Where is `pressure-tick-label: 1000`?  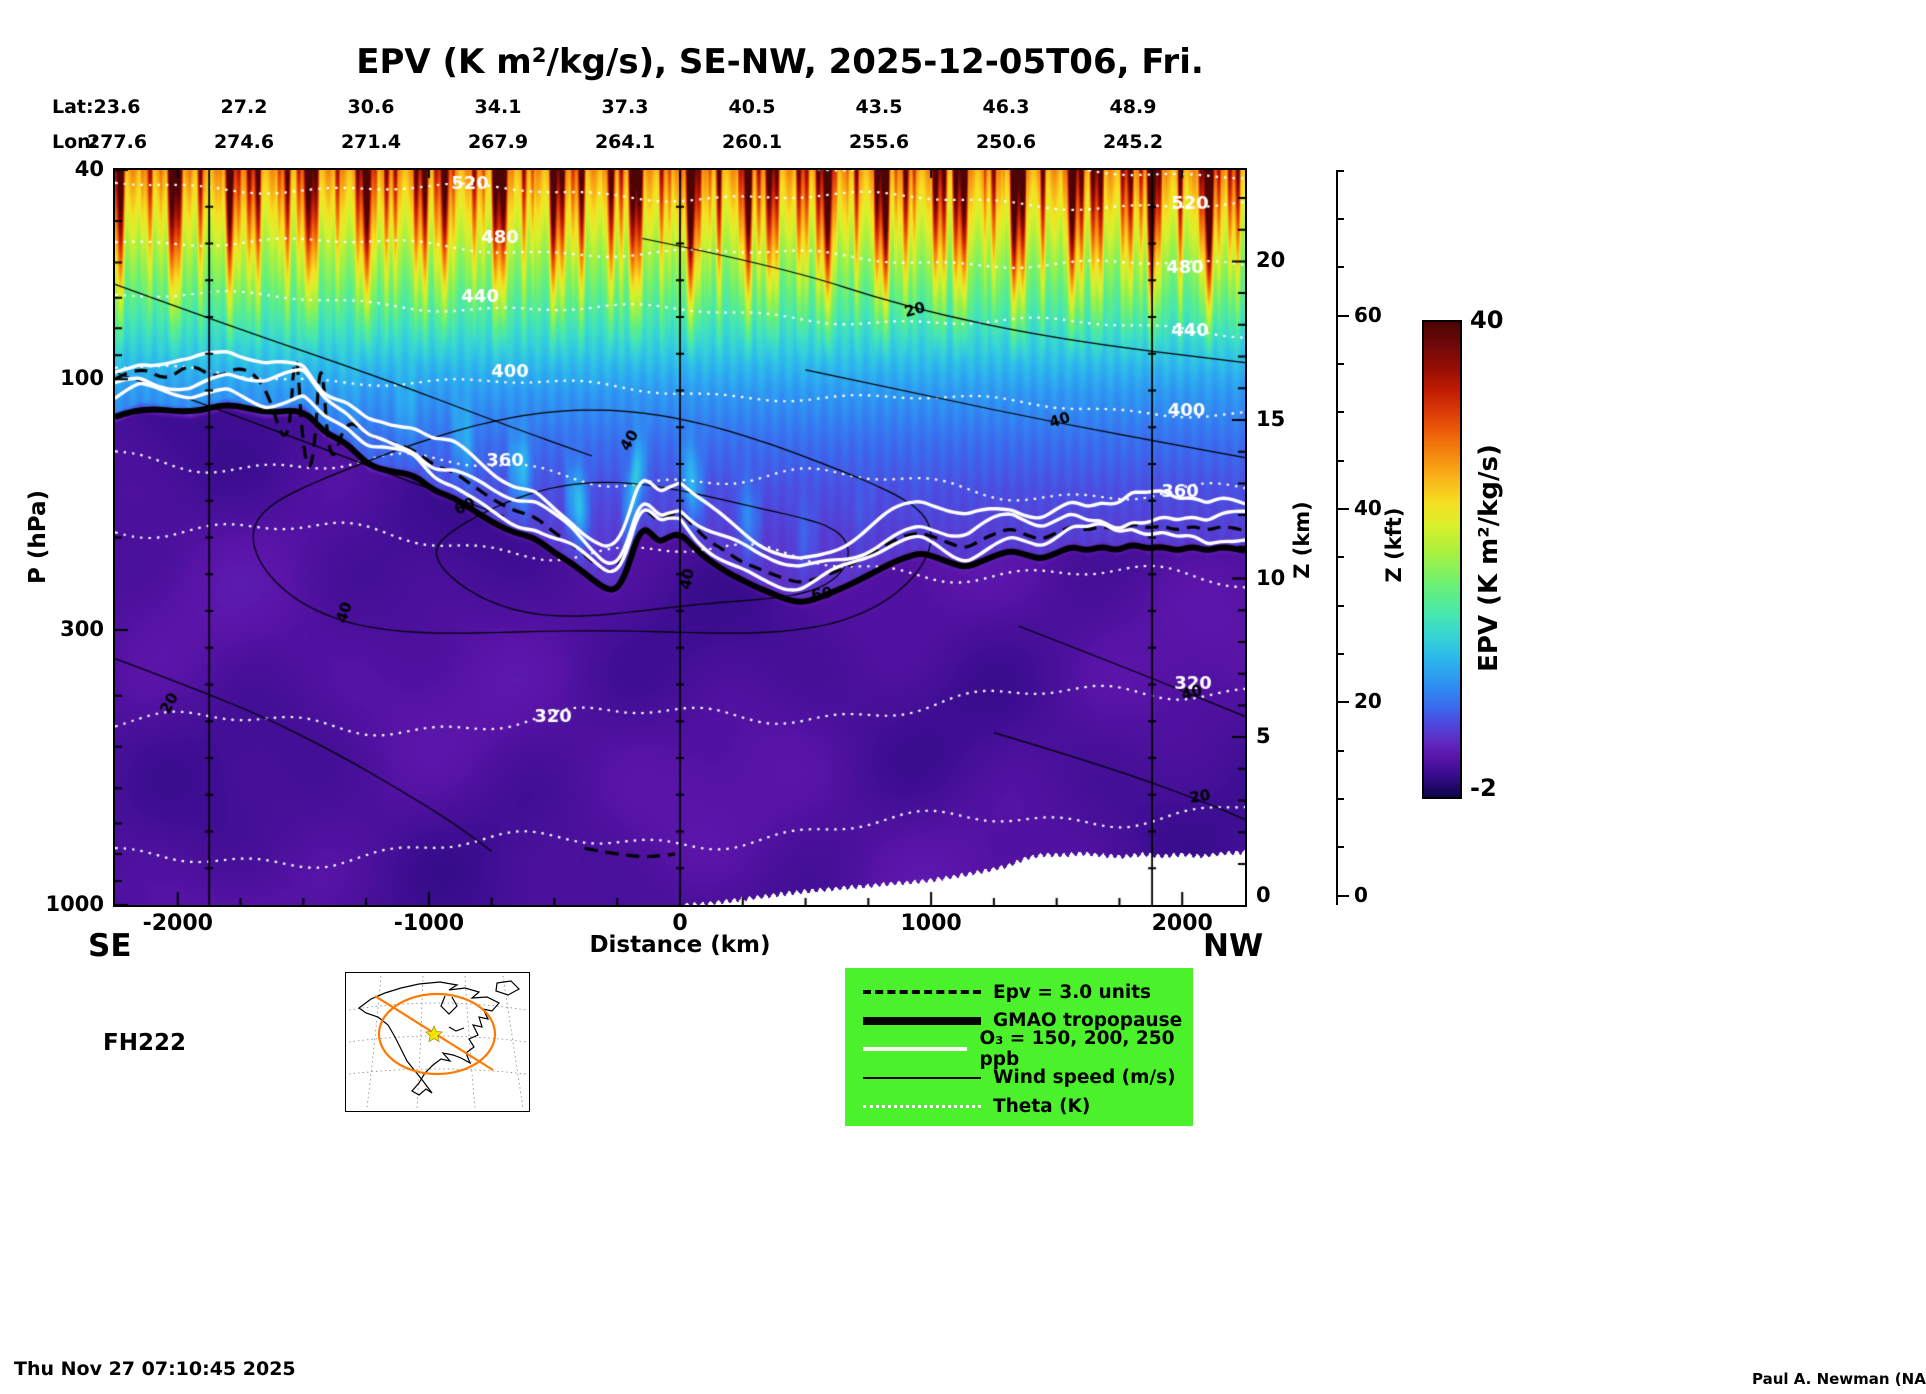
pressure-tick-label: 1000 is located at coordinates (74, 904).